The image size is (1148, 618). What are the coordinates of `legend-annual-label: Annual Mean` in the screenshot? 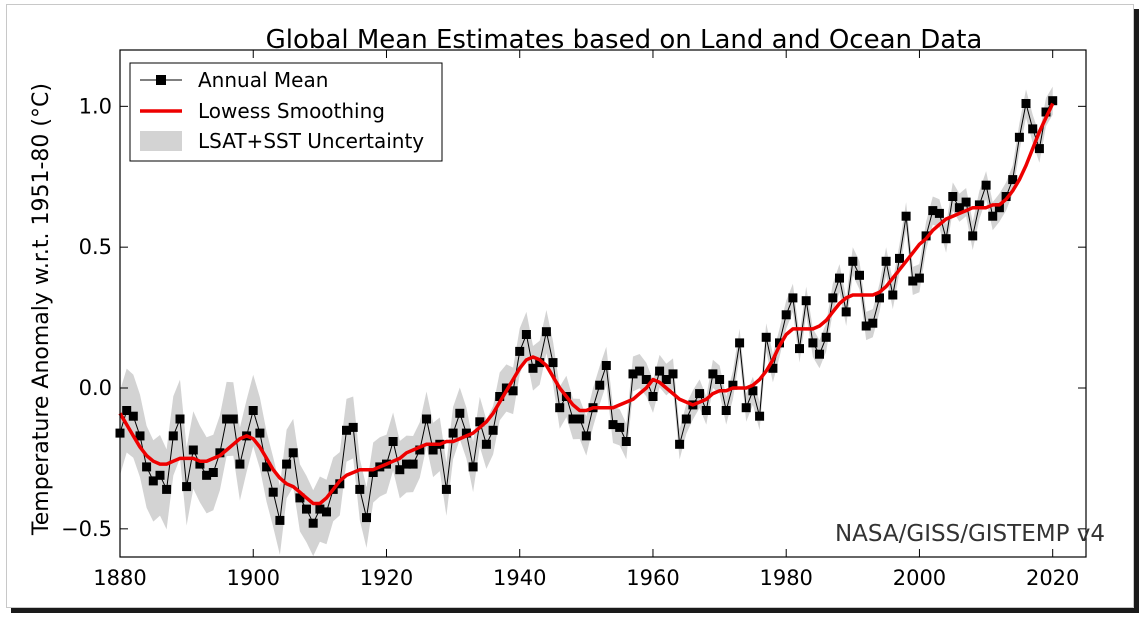 It's located at (263, 80).